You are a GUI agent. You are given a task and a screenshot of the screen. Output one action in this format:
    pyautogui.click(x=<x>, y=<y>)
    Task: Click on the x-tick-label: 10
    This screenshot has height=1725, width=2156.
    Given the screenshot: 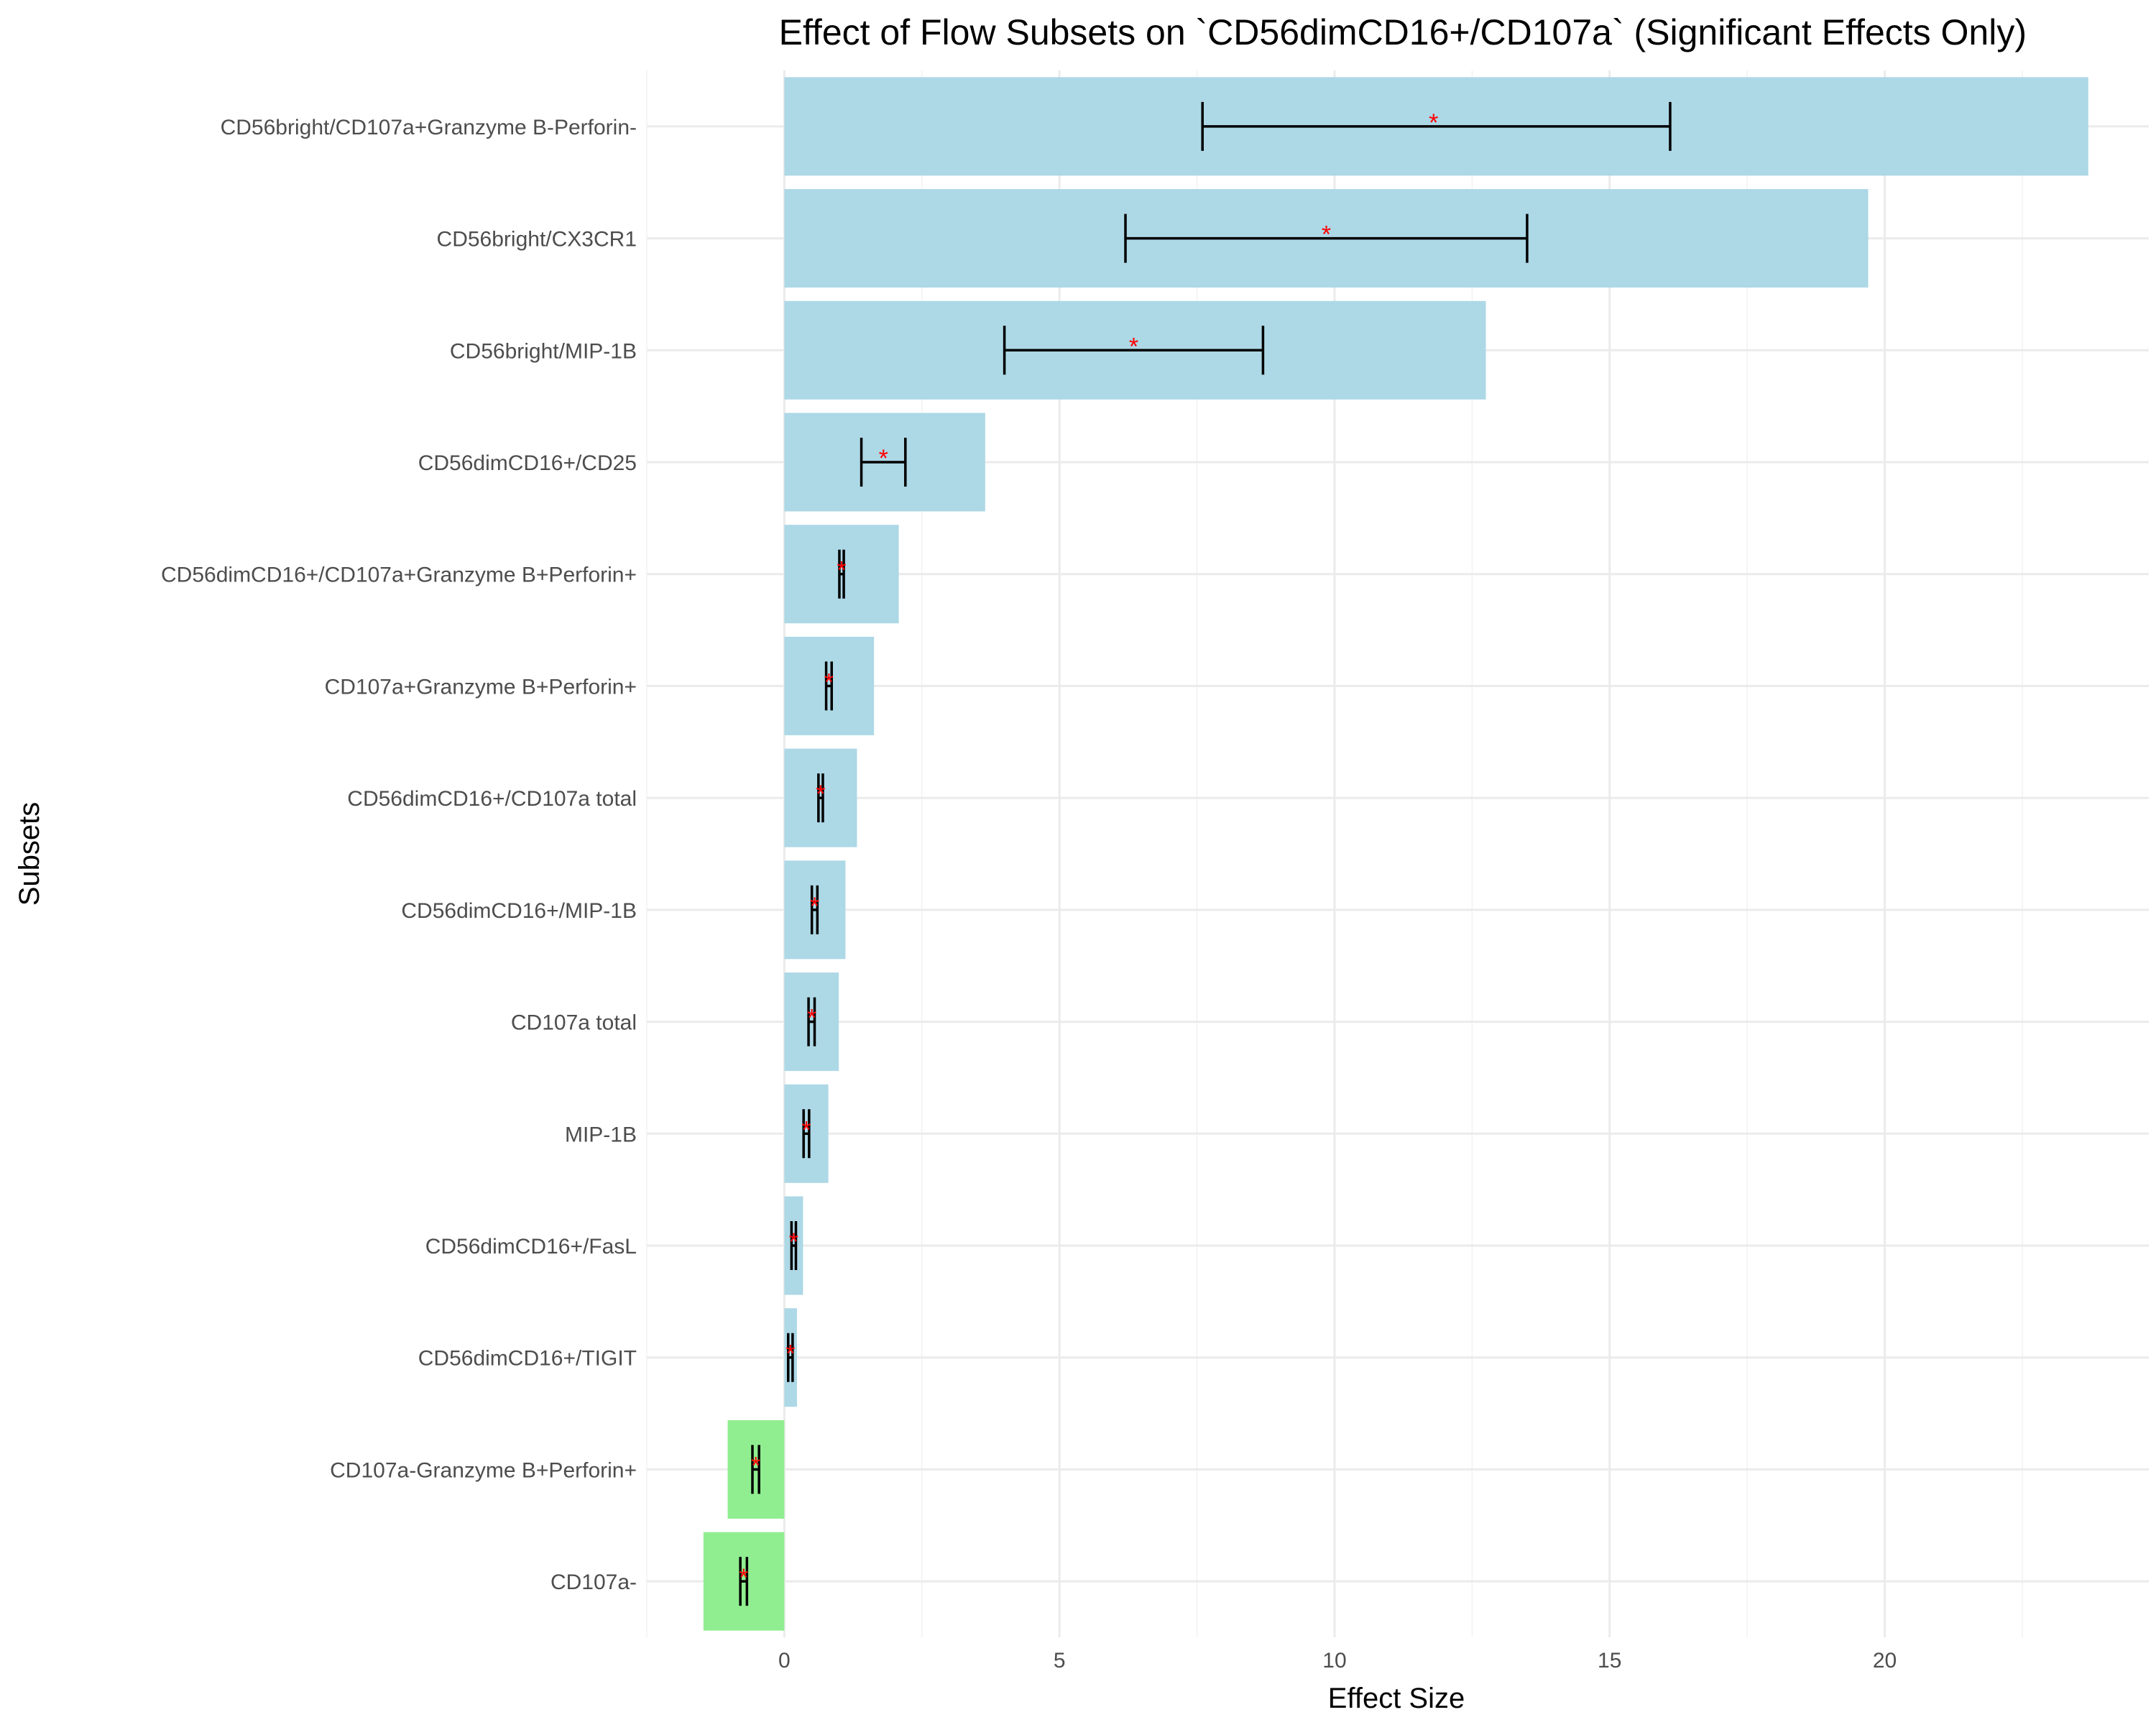 What is the action you would take?
    pyautogui.click(x=1334, y=1661)
    